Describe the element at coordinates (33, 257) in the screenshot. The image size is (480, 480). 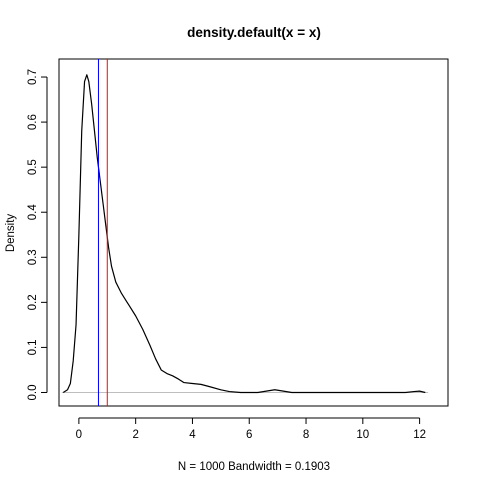
I see `y-tick-label: 0.3` at that location.